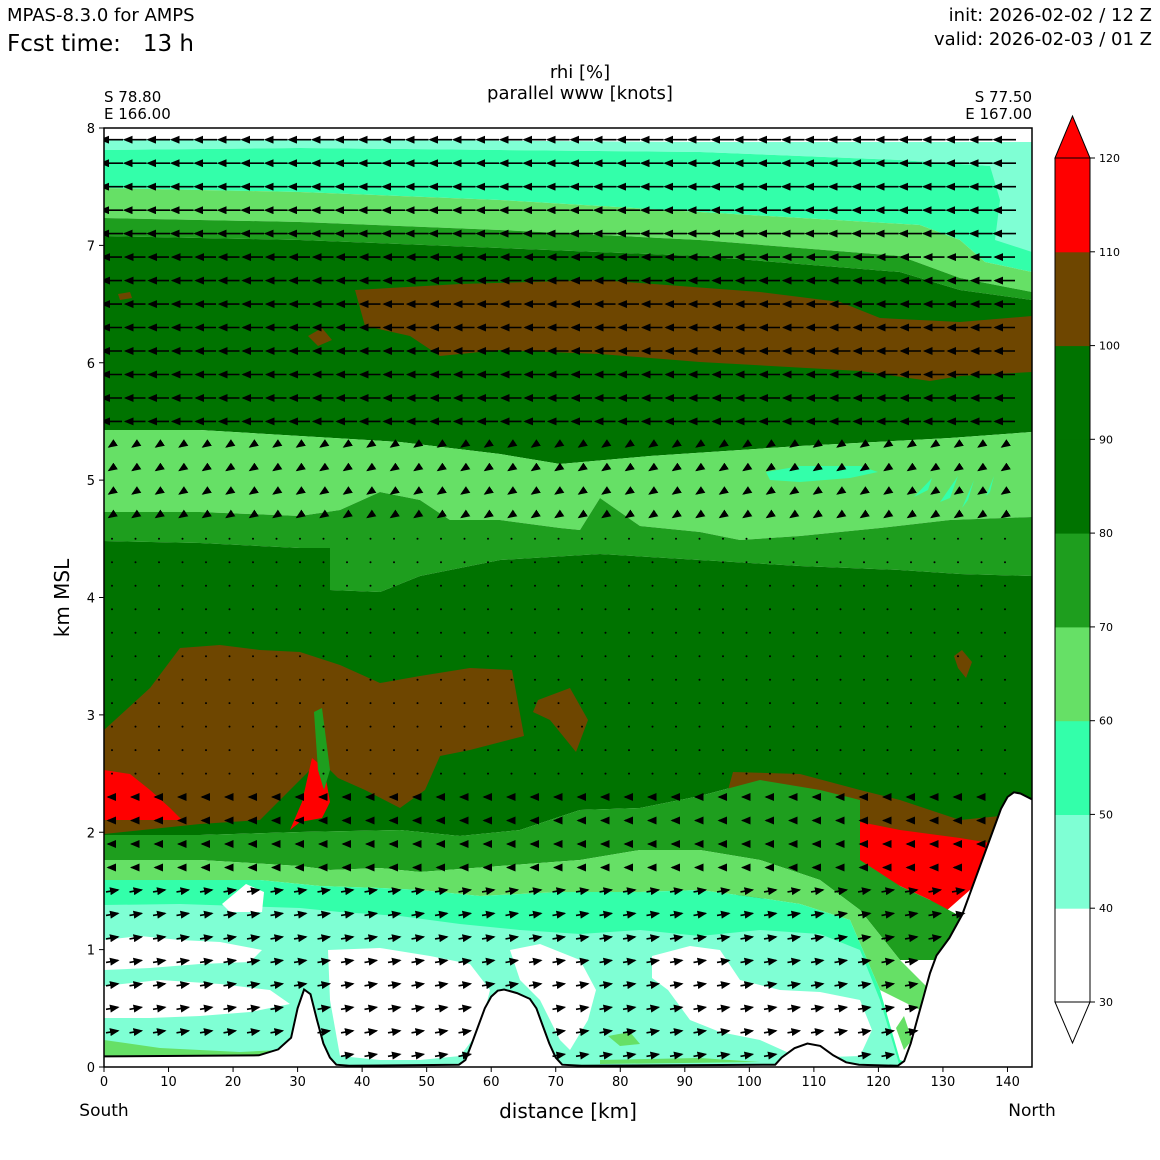 The width and height of the screenshot is (1160, 1160). Describe the element at coordinates (568, 200) in the screenshot. I see `band-40-50-top` at that location.